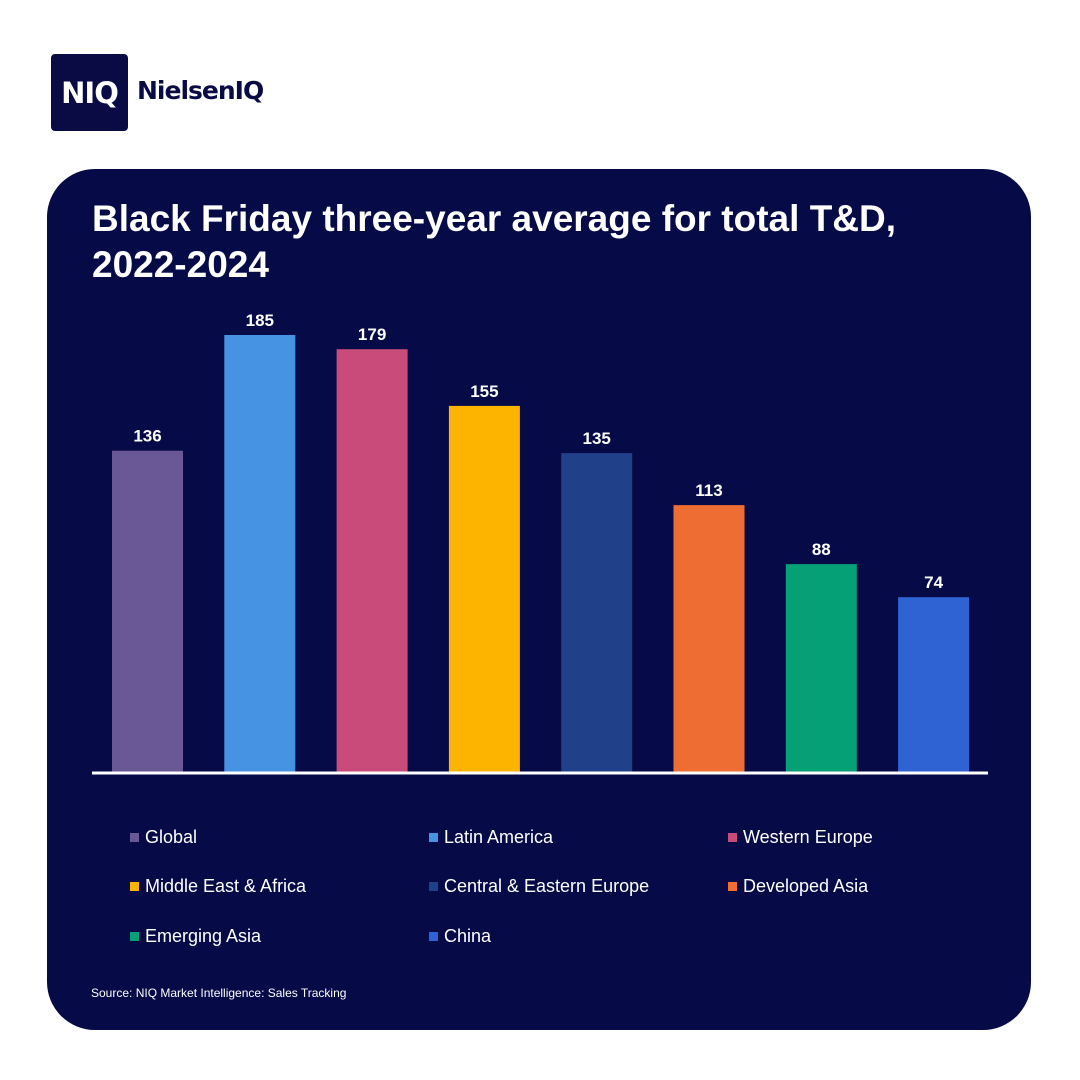 The height and width of the screenshot is (1080, 1080). I want to click on bar-emerging-asia, so click(821, 668).